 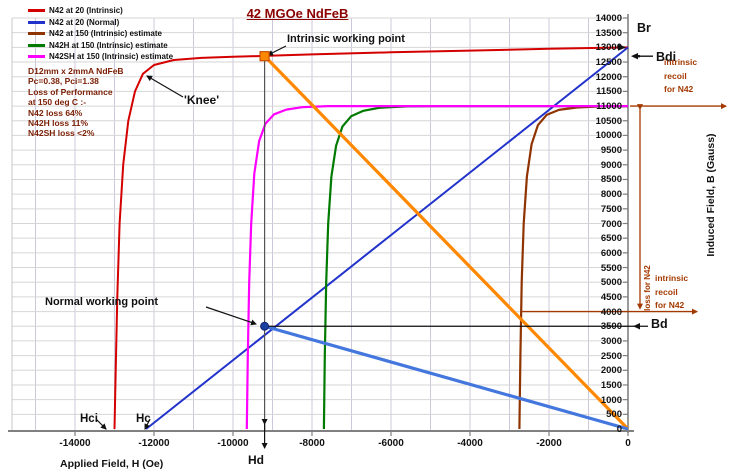 What do you see at coordinates (102, 302) in the screenshot?
I see `normal-working-point-label: Normal working point` at bounding box center [102, 302].